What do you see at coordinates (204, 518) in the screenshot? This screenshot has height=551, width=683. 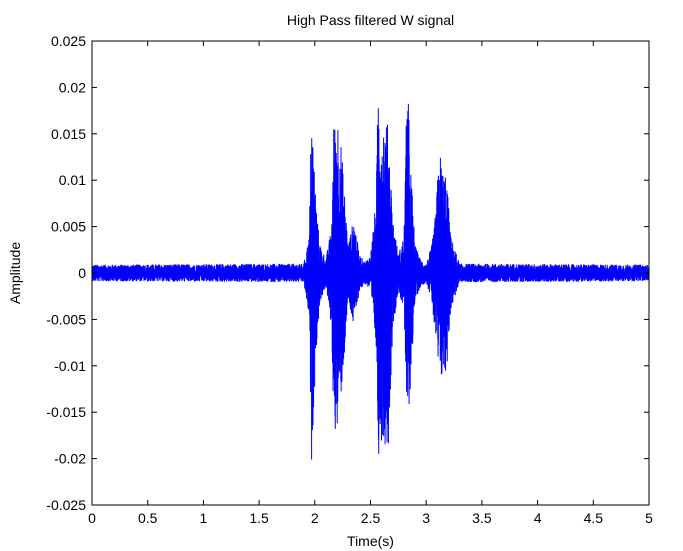 I see `x-tick-label: 1` at bounding box center [204, 518].